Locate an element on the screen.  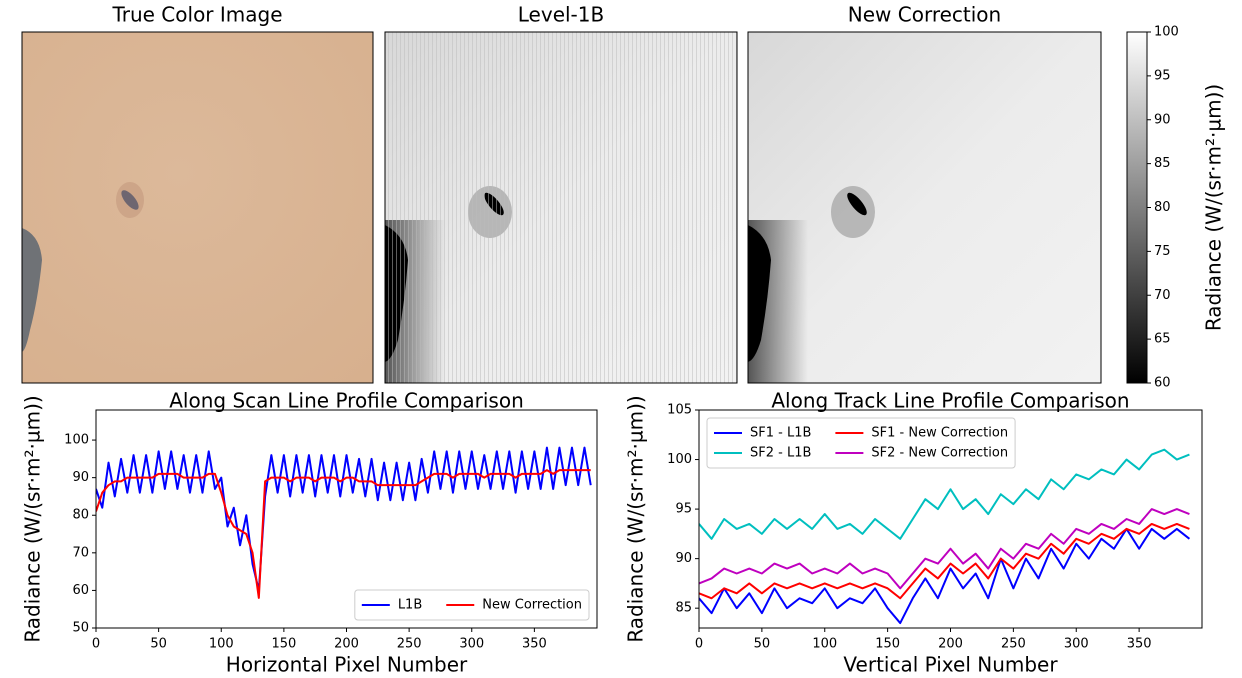
legend-label: New Correction is located at coordinates (532, 605).